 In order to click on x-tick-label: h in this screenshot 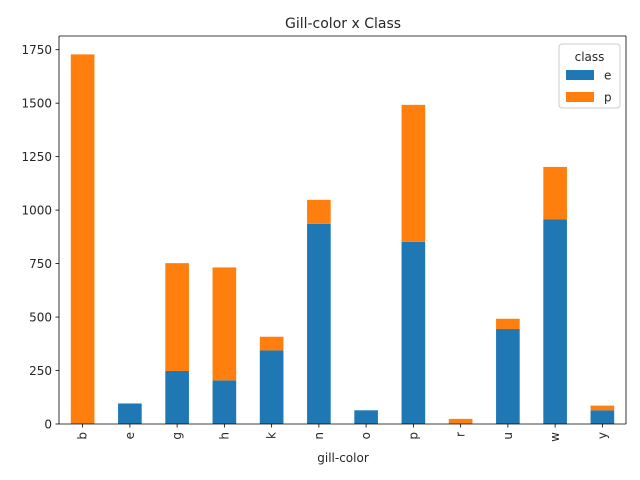, I will do `click(224, 436)`.